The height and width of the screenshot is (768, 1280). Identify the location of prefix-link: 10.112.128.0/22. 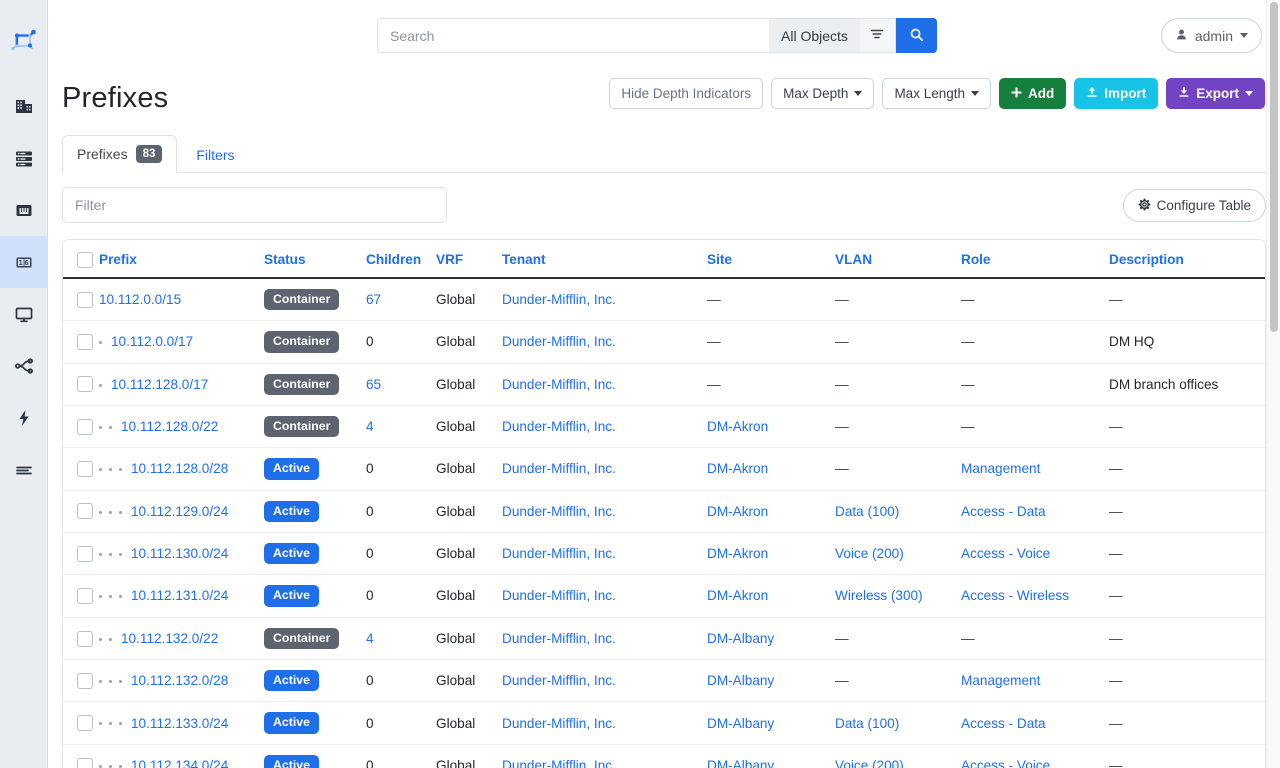
(170, 427).